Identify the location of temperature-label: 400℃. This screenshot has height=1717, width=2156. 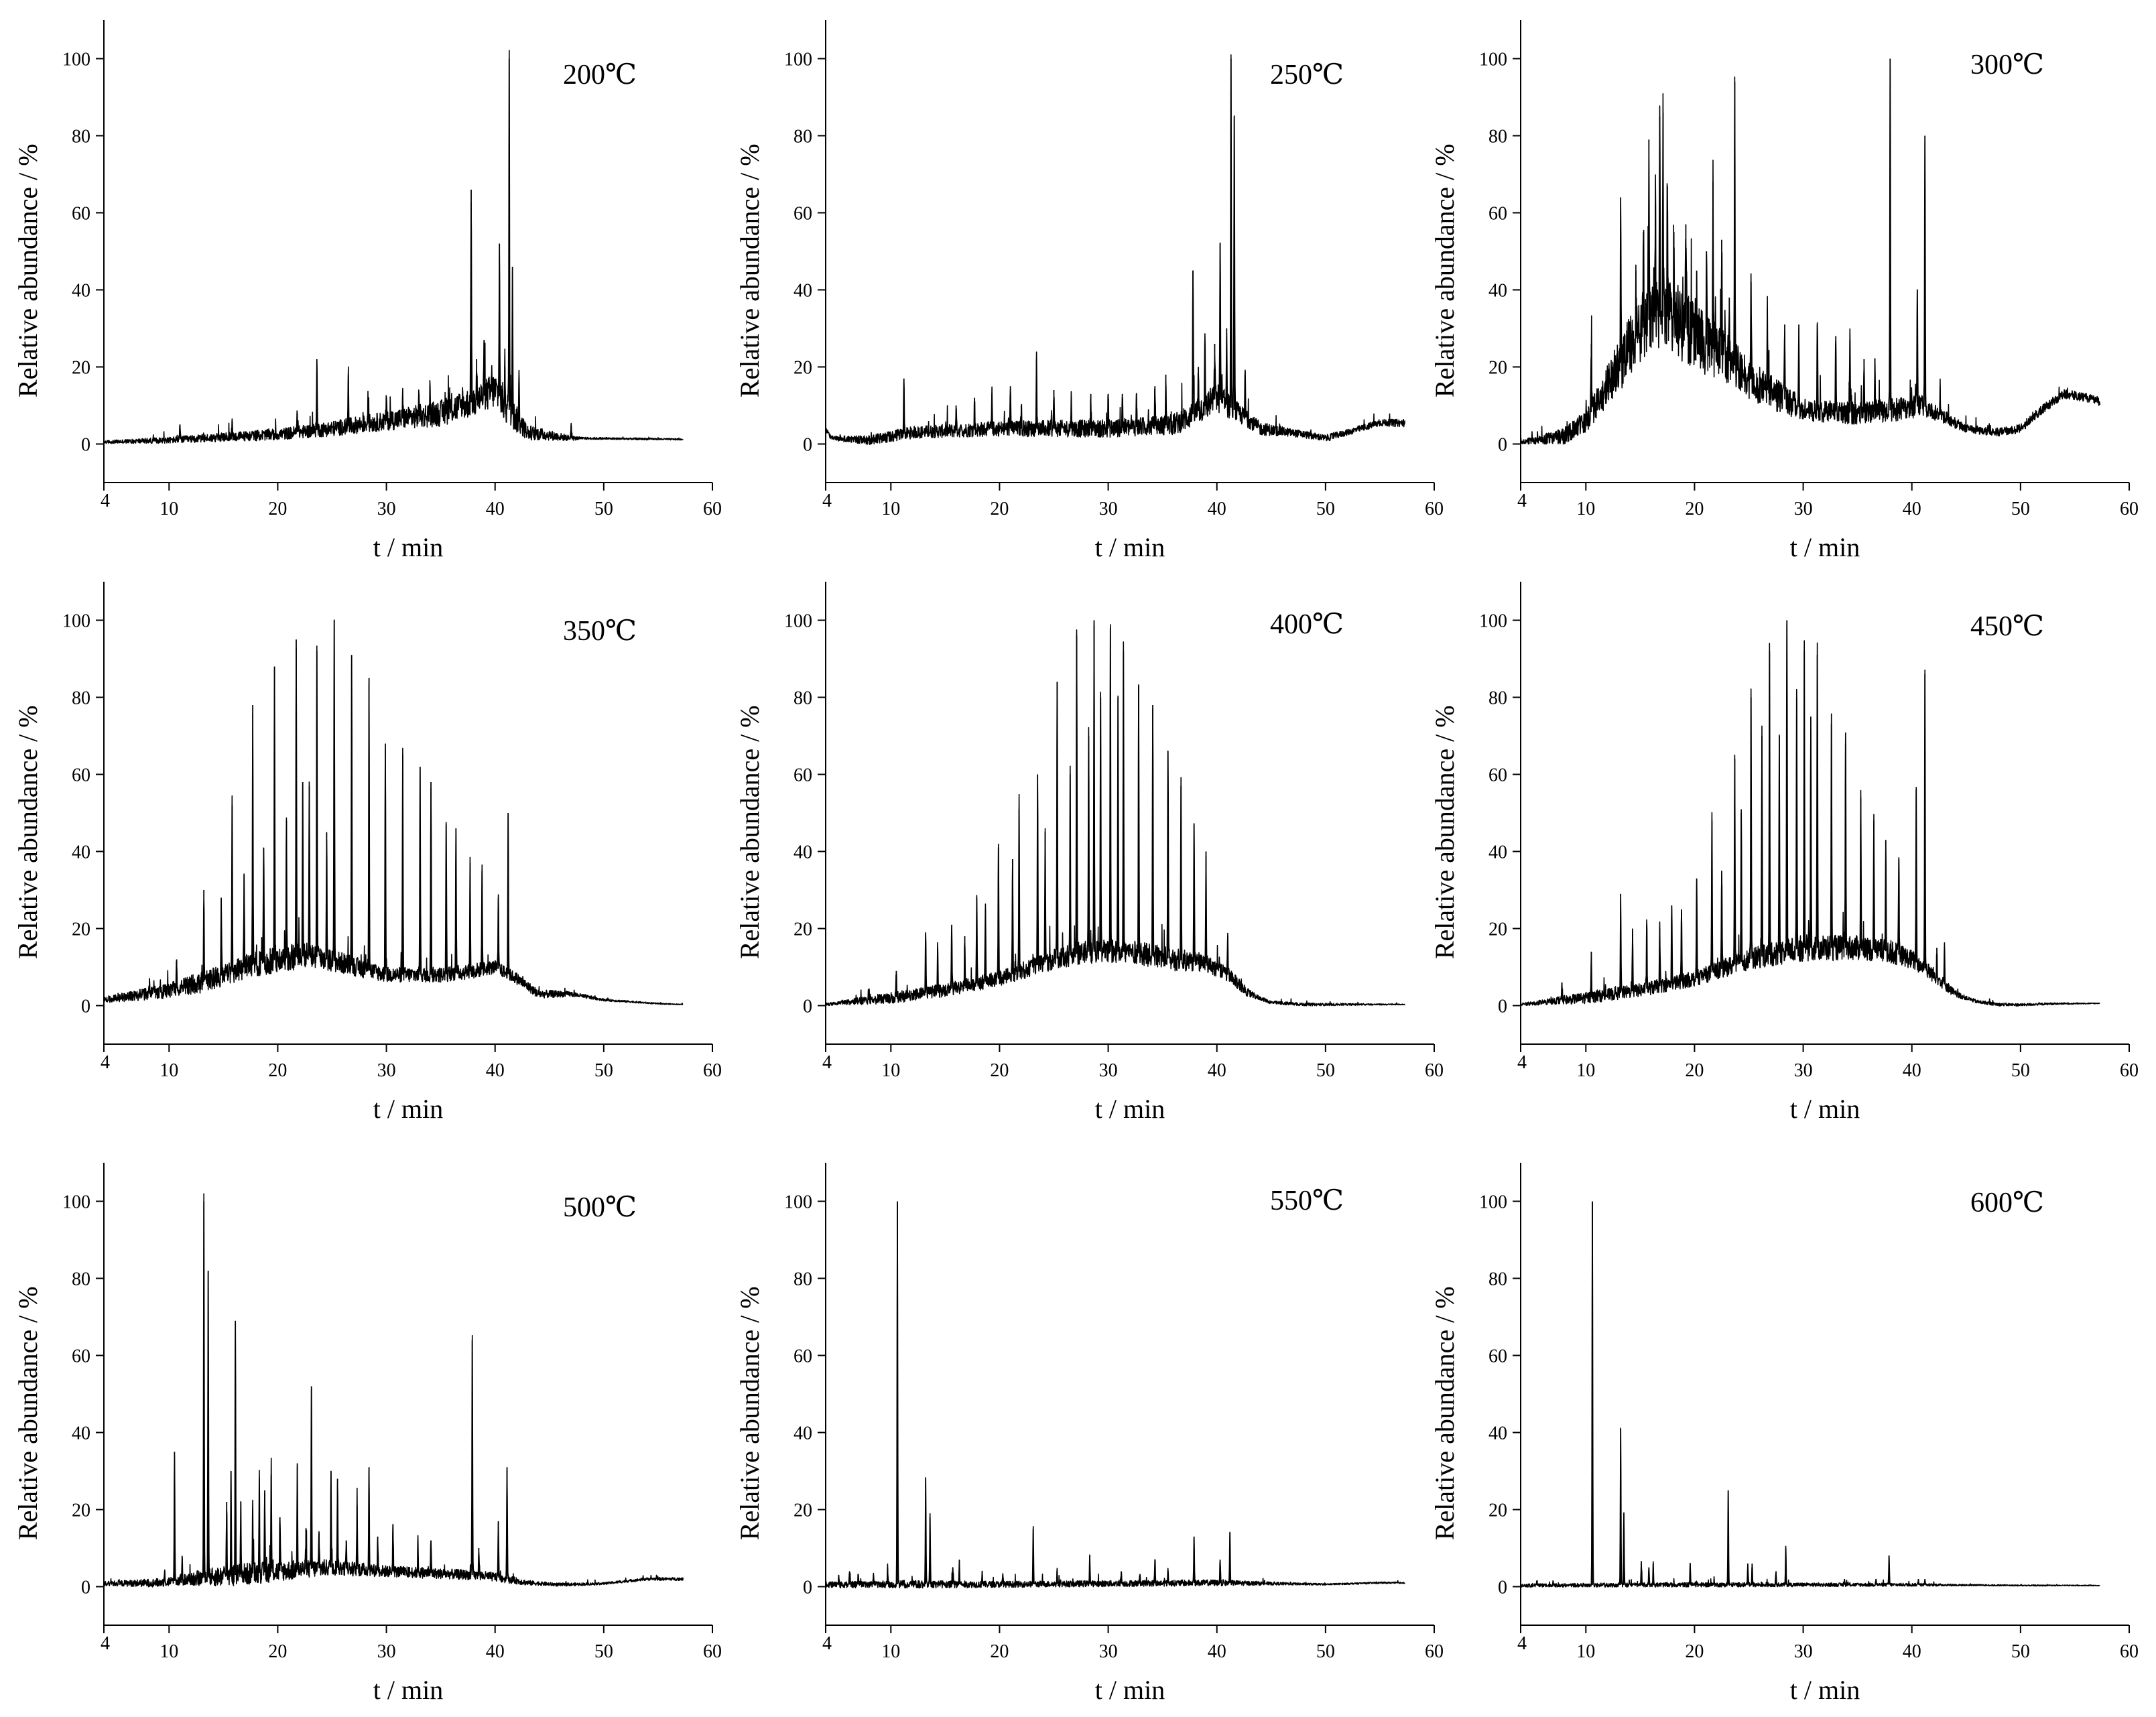
(1307, 624).